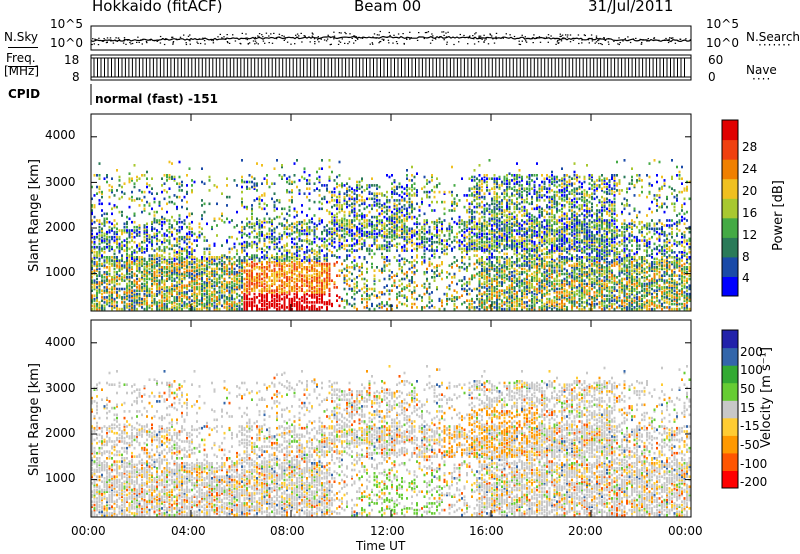  I want to click on vel-cb-tick-m200: -200, so click(754, 482).